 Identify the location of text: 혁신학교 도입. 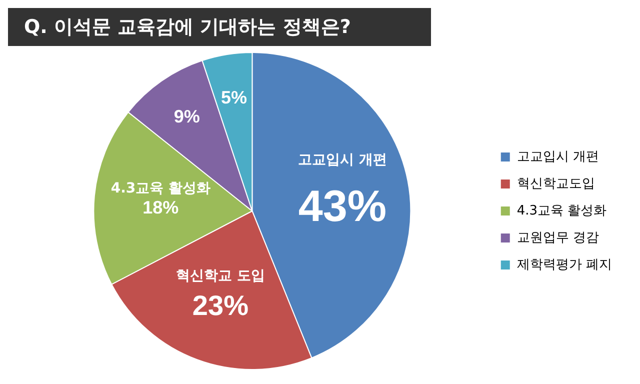
(220, 276).